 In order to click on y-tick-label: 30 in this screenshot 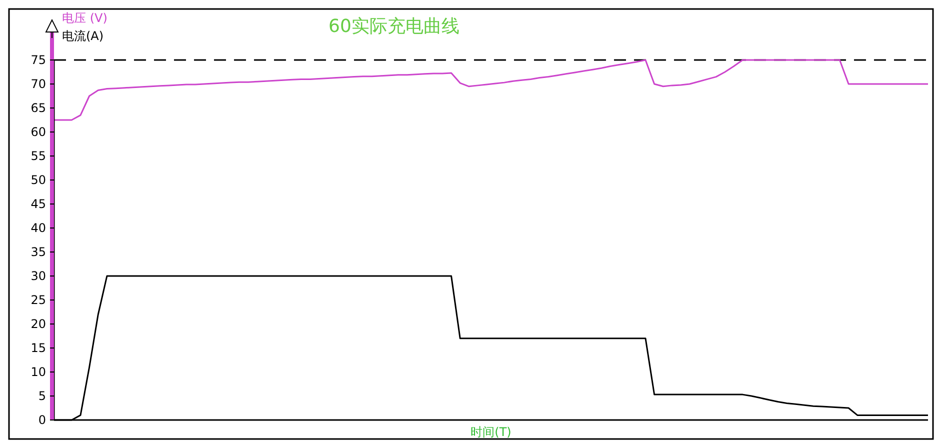, I will do `click(38, 276)`.